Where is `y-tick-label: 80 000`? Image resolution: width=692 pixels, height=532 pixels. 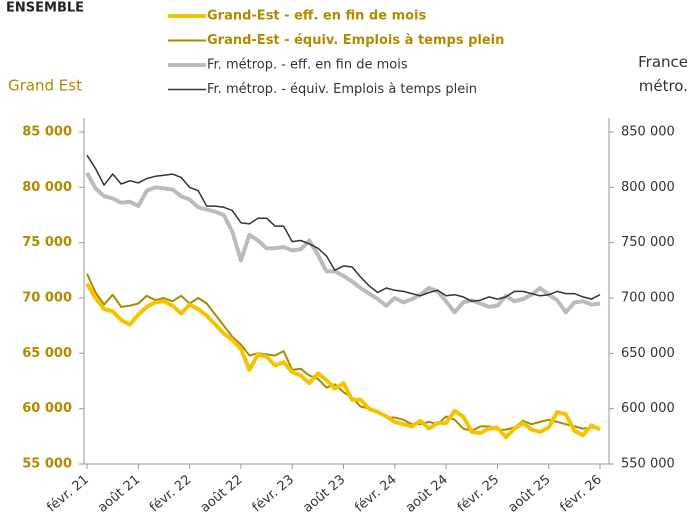 y-tick-label: 80 000 is located at coordinates (47, 187).